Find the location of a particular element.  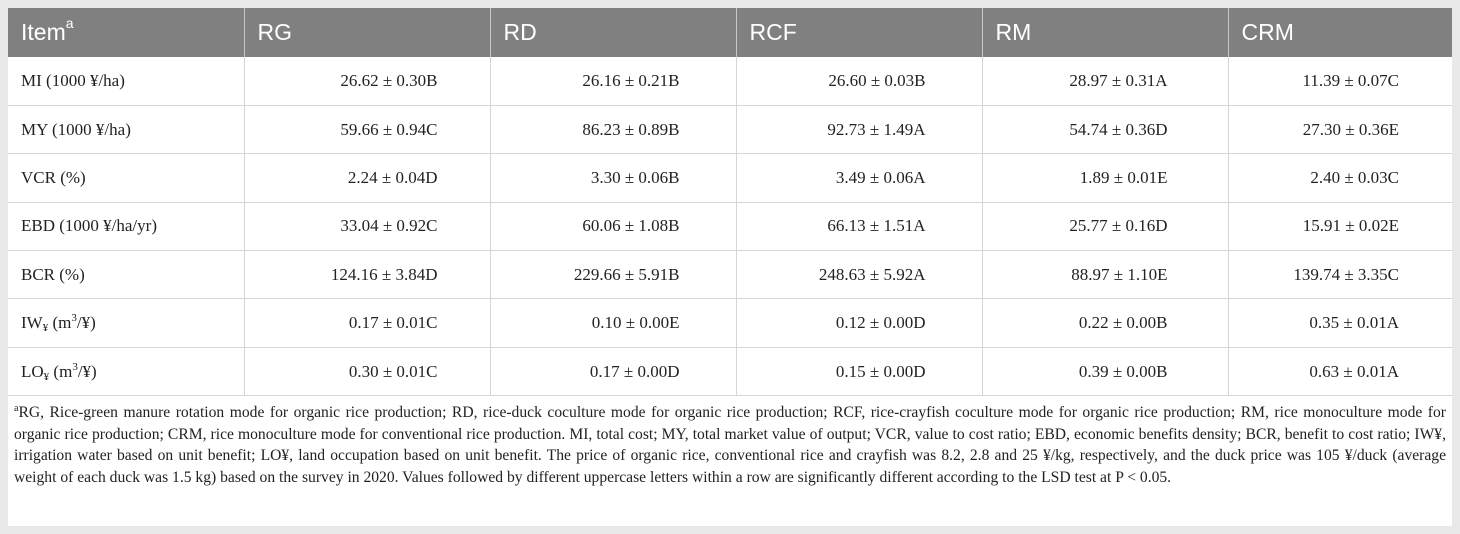

table-cell: 27.30 ± 0.36E is located at coordinates (1340, 130).